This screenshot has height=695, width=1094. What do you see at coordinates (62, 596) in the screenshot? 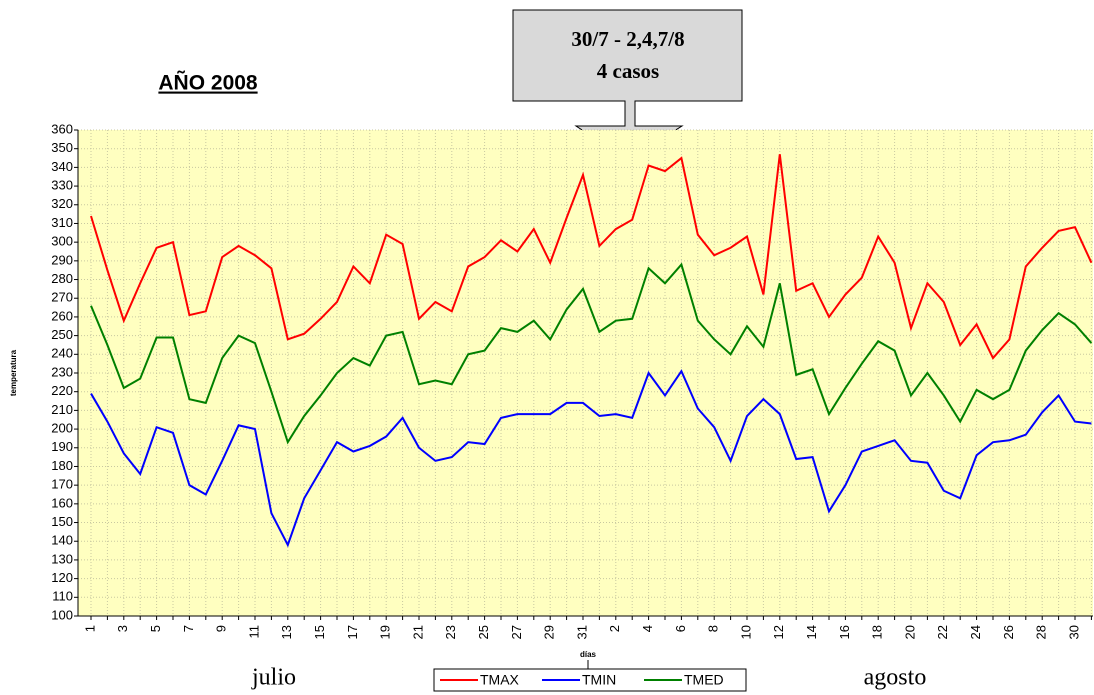
I see `y-tick-label: 110` at bounding box center [62, 596].